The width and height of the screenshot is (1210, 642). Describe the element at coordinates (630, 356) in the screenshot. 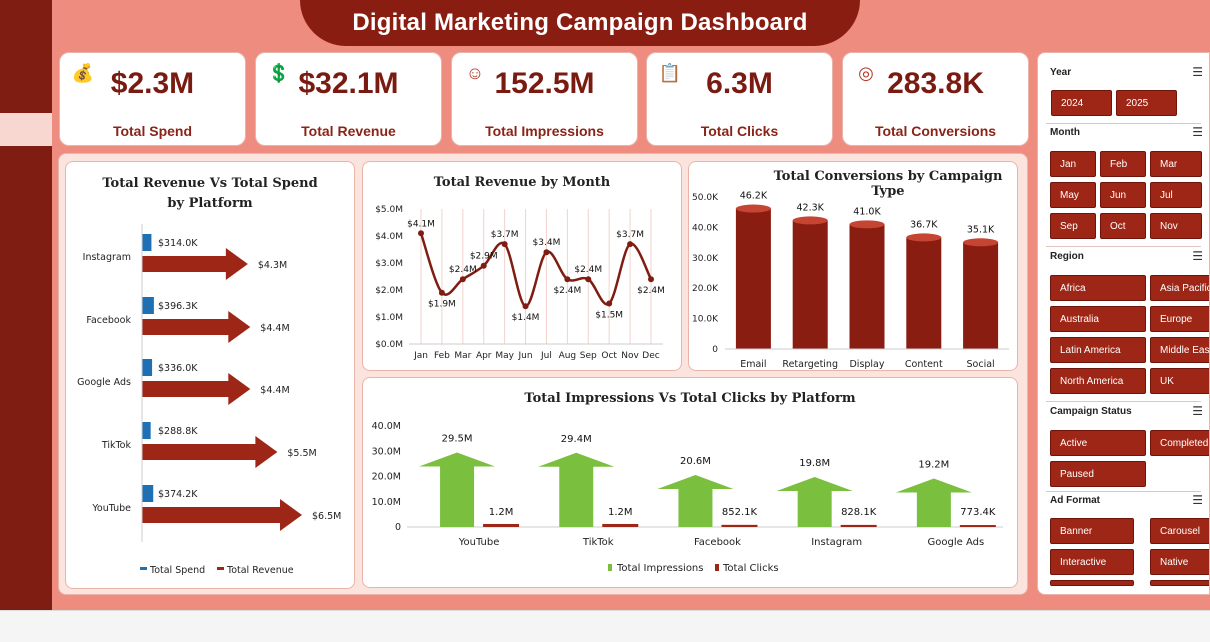

I see `x-tick-label: Nov` at that location.